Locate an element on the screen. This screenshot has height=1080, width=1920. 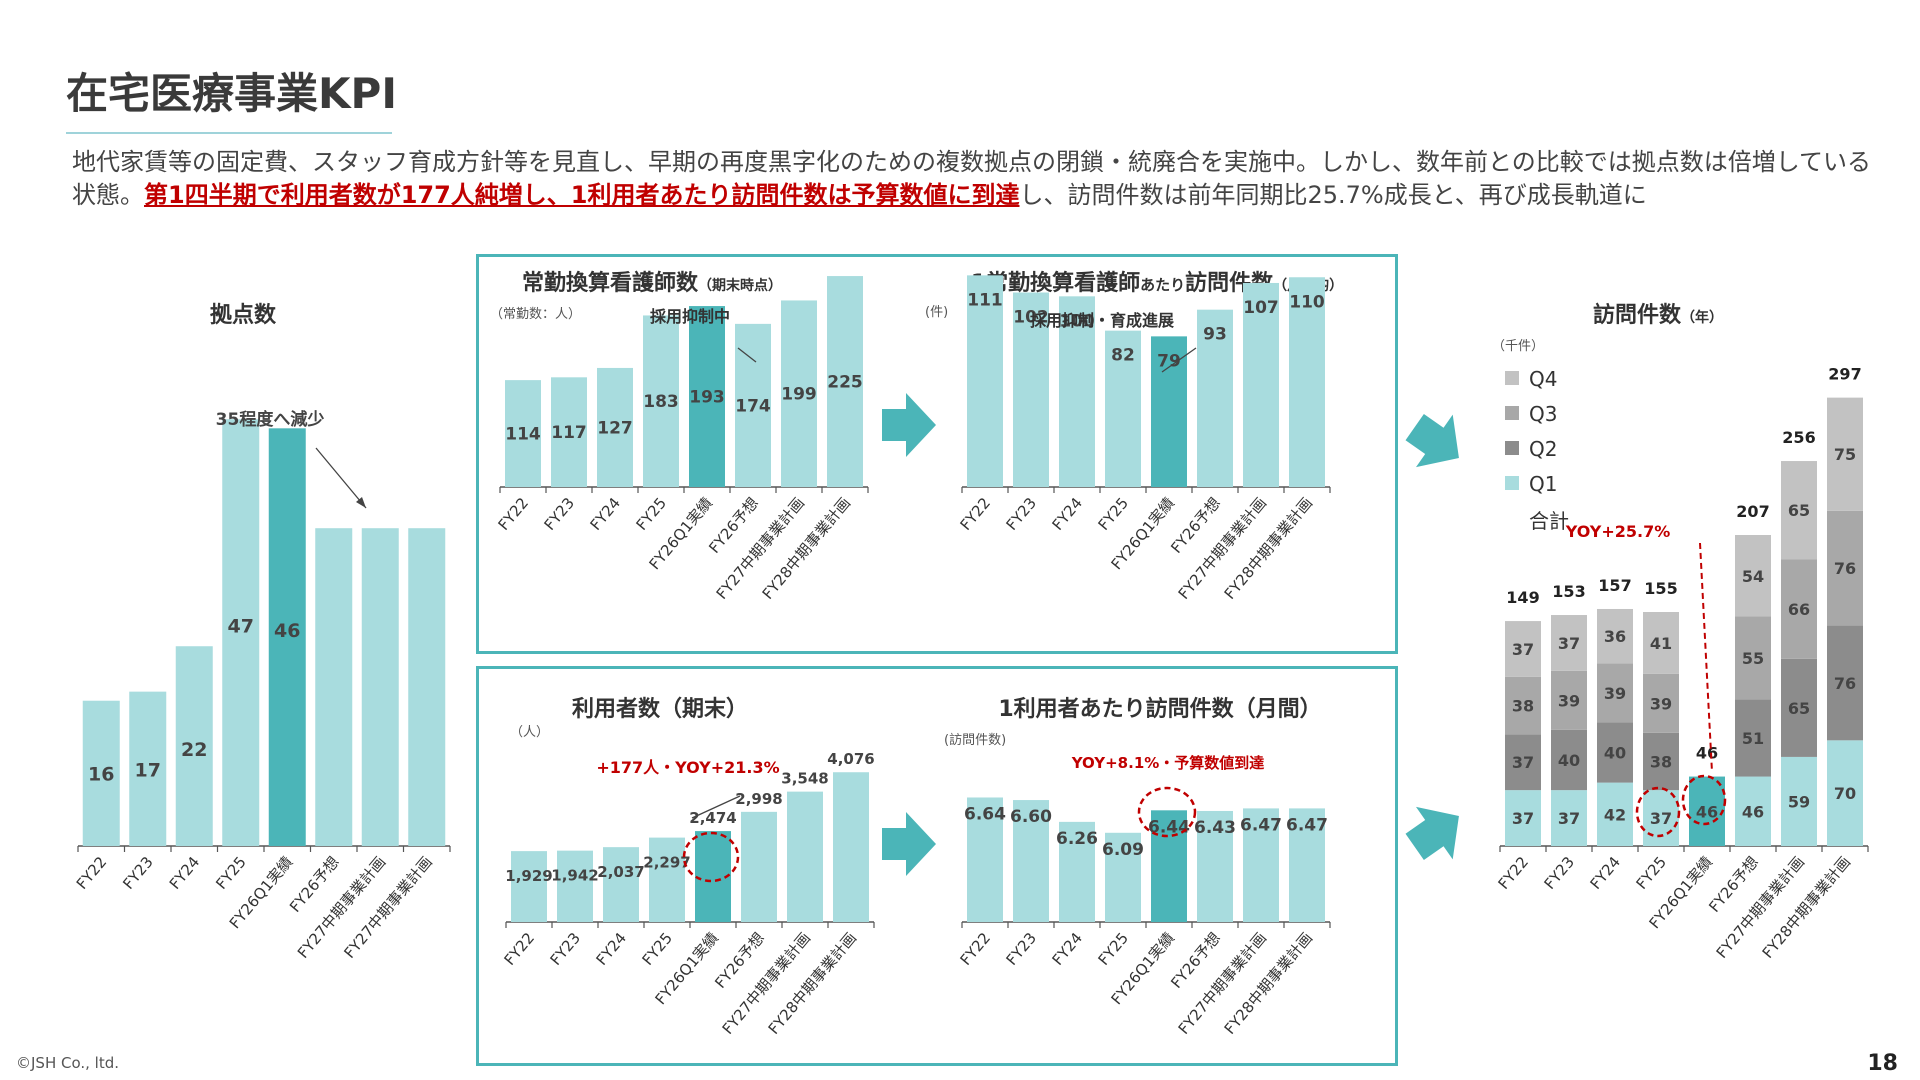
data-label: 79 is located at coordinates (1169, 361).